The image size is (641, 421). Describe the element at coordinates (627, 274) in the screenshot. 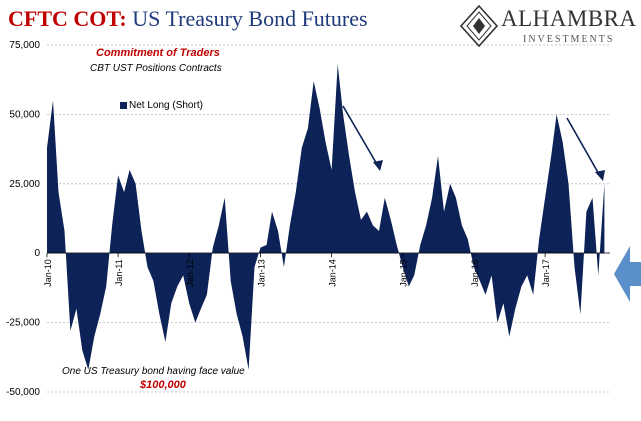

I see `pointer-arrow-icon` at that location.